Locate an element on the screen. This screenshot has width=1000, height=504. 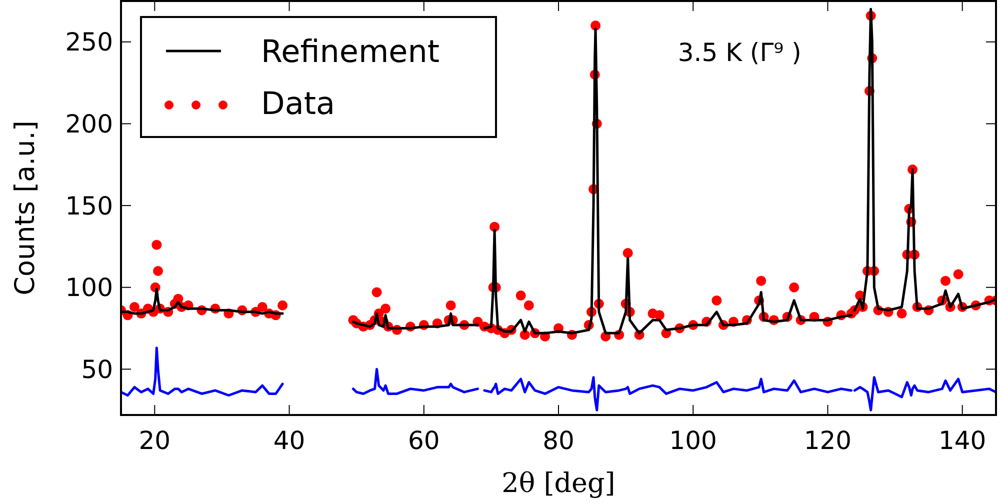
x-tick-label: 20 is located at coordinates (154, 440).